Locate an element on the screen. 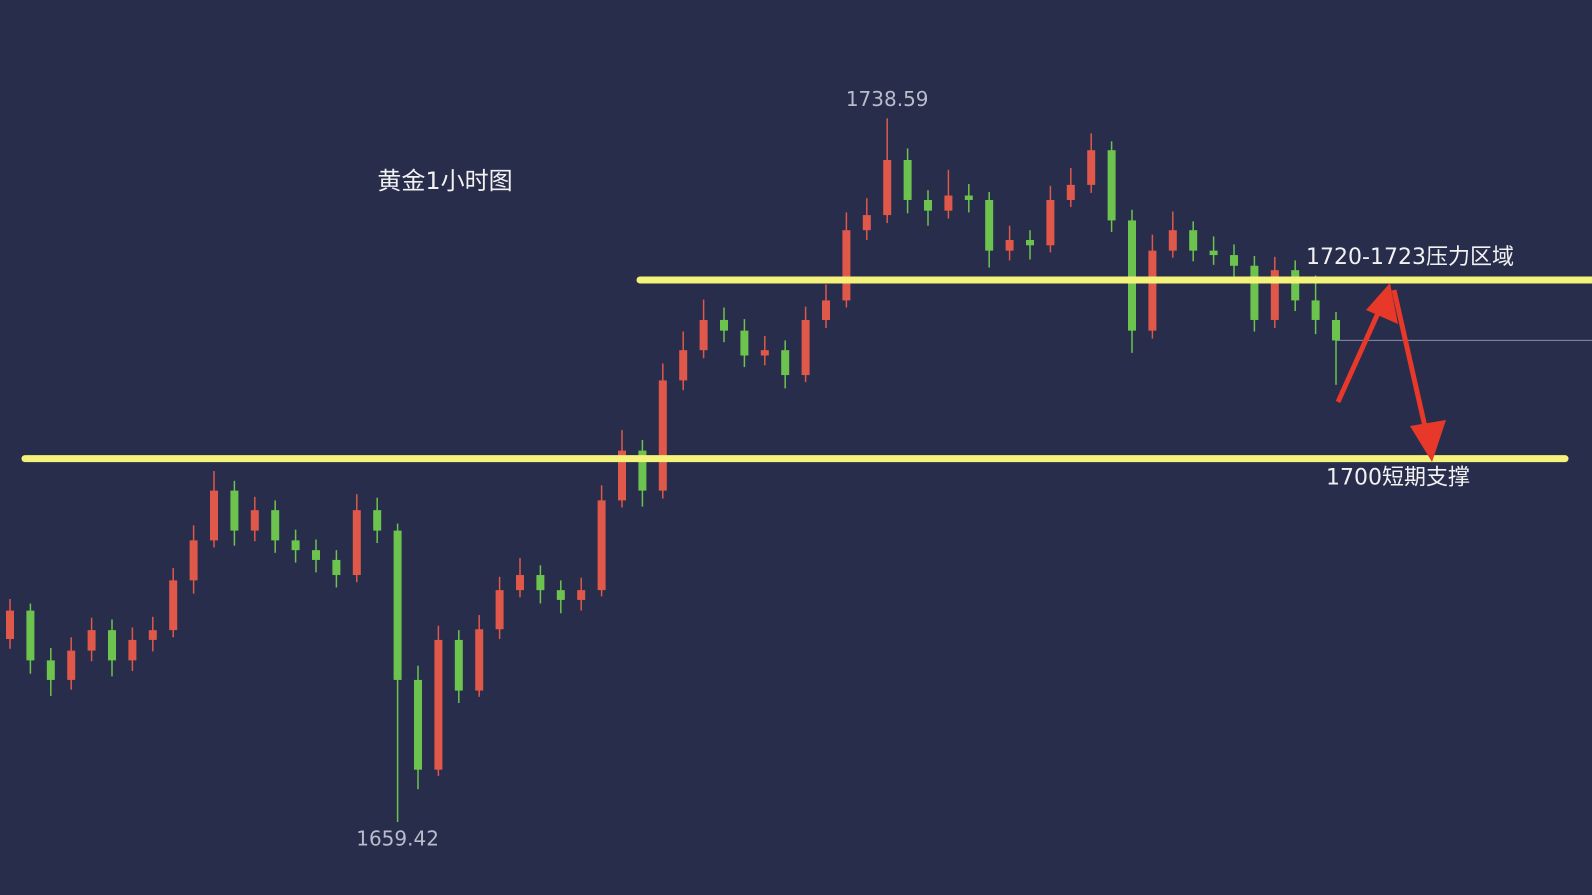 The height and width of the screenshot is (895, 1592). low-label: 1659.42 is located at coordinates (397, 838).